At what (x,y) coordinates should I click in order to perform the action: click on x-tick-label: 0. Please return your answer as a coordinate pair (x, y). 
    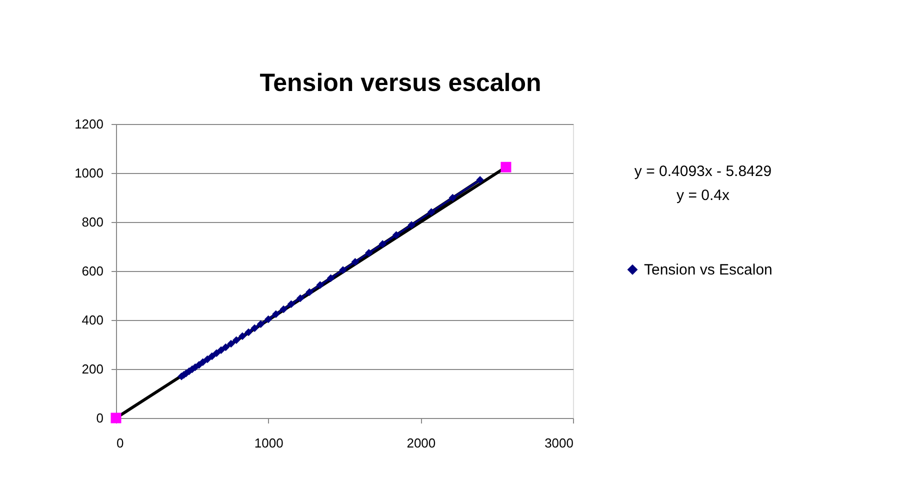
    Looking at the image, I should click on (120, 443).